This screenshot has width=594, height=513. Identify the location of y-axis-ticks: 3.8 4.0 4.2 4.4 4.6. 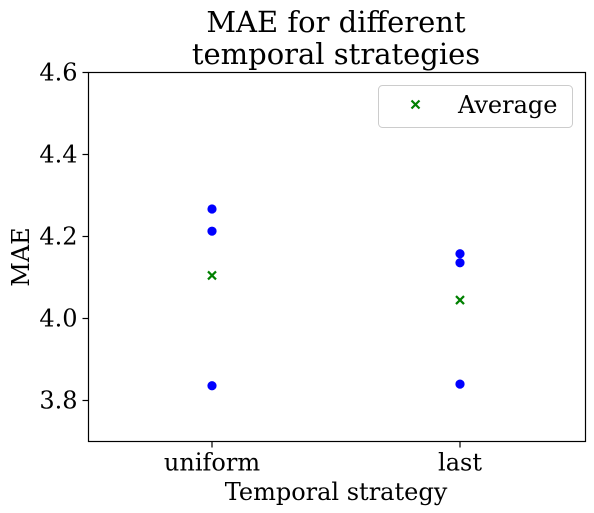
(64, 237).